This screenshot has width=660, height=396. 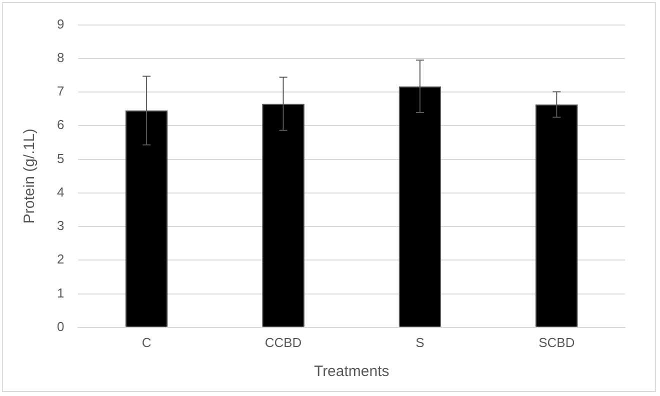 What do you see at coordinates (60, 292) in the screenshot?
I see `y-tick-label: 1` at bounding box center [60, 292].